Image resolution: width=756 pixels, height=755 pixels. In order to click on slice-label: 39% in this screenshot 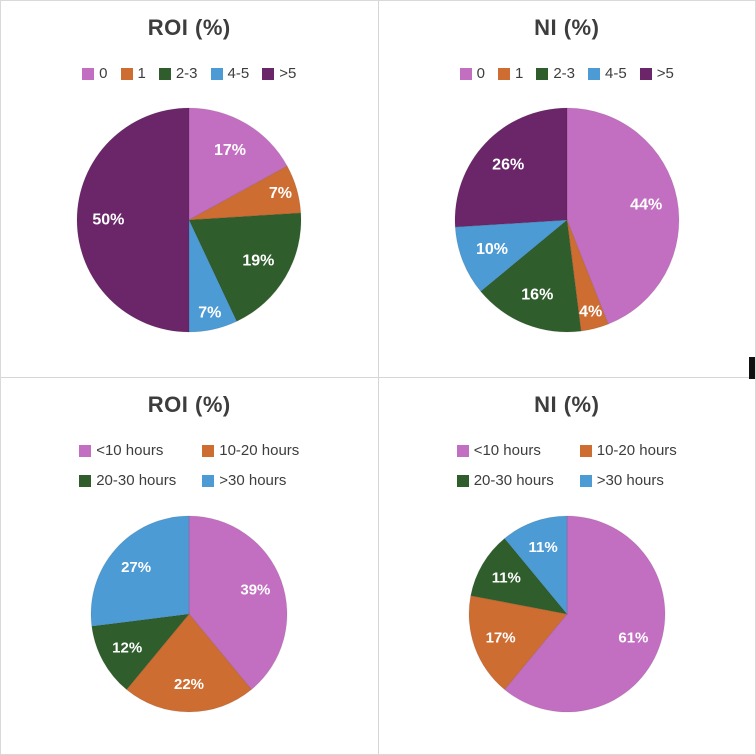, I will do `click(256, 590)`.